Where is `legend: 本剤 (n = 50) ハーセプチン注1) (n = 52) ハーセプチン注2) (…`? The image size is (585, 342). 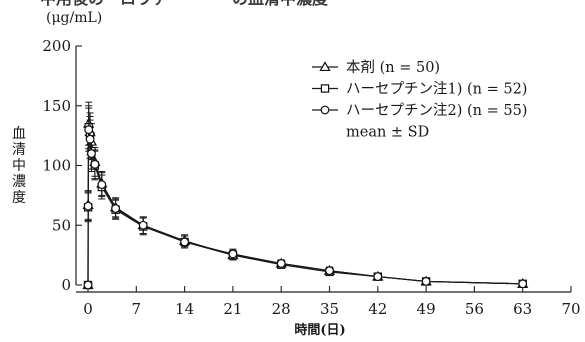
legend: 本剤 (n = 50) ハーセプチン注1) (n = 52) ハーセプチン注2) (… is located at coordinates (419, 100).